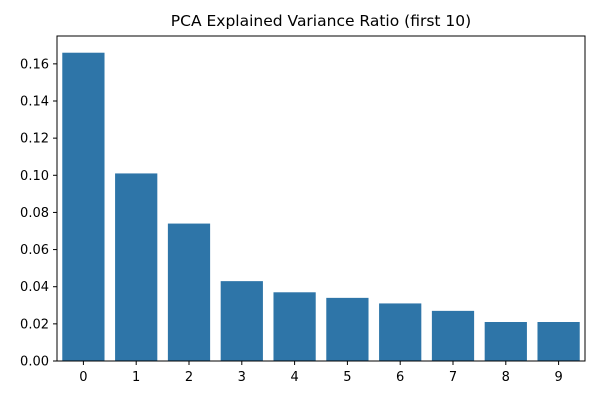 This screenshot has width=600, height=400. What do you see at coordinates (34, 324) in the screenshot?
I see `y-tick-label: 0.02` at bounding box center [34, 324].